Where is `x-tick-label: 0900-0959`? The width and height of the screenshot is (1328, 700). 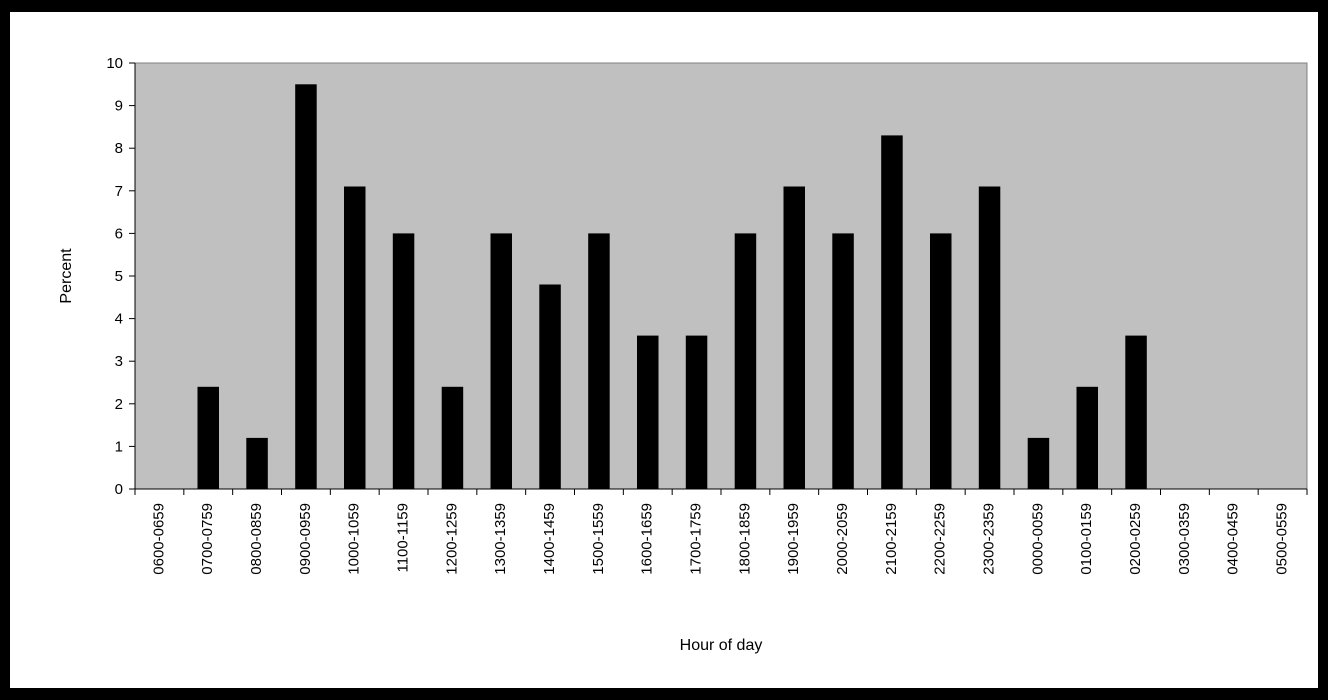
x-tick-label: 0900-0959 is located at coordinates (305, 539).